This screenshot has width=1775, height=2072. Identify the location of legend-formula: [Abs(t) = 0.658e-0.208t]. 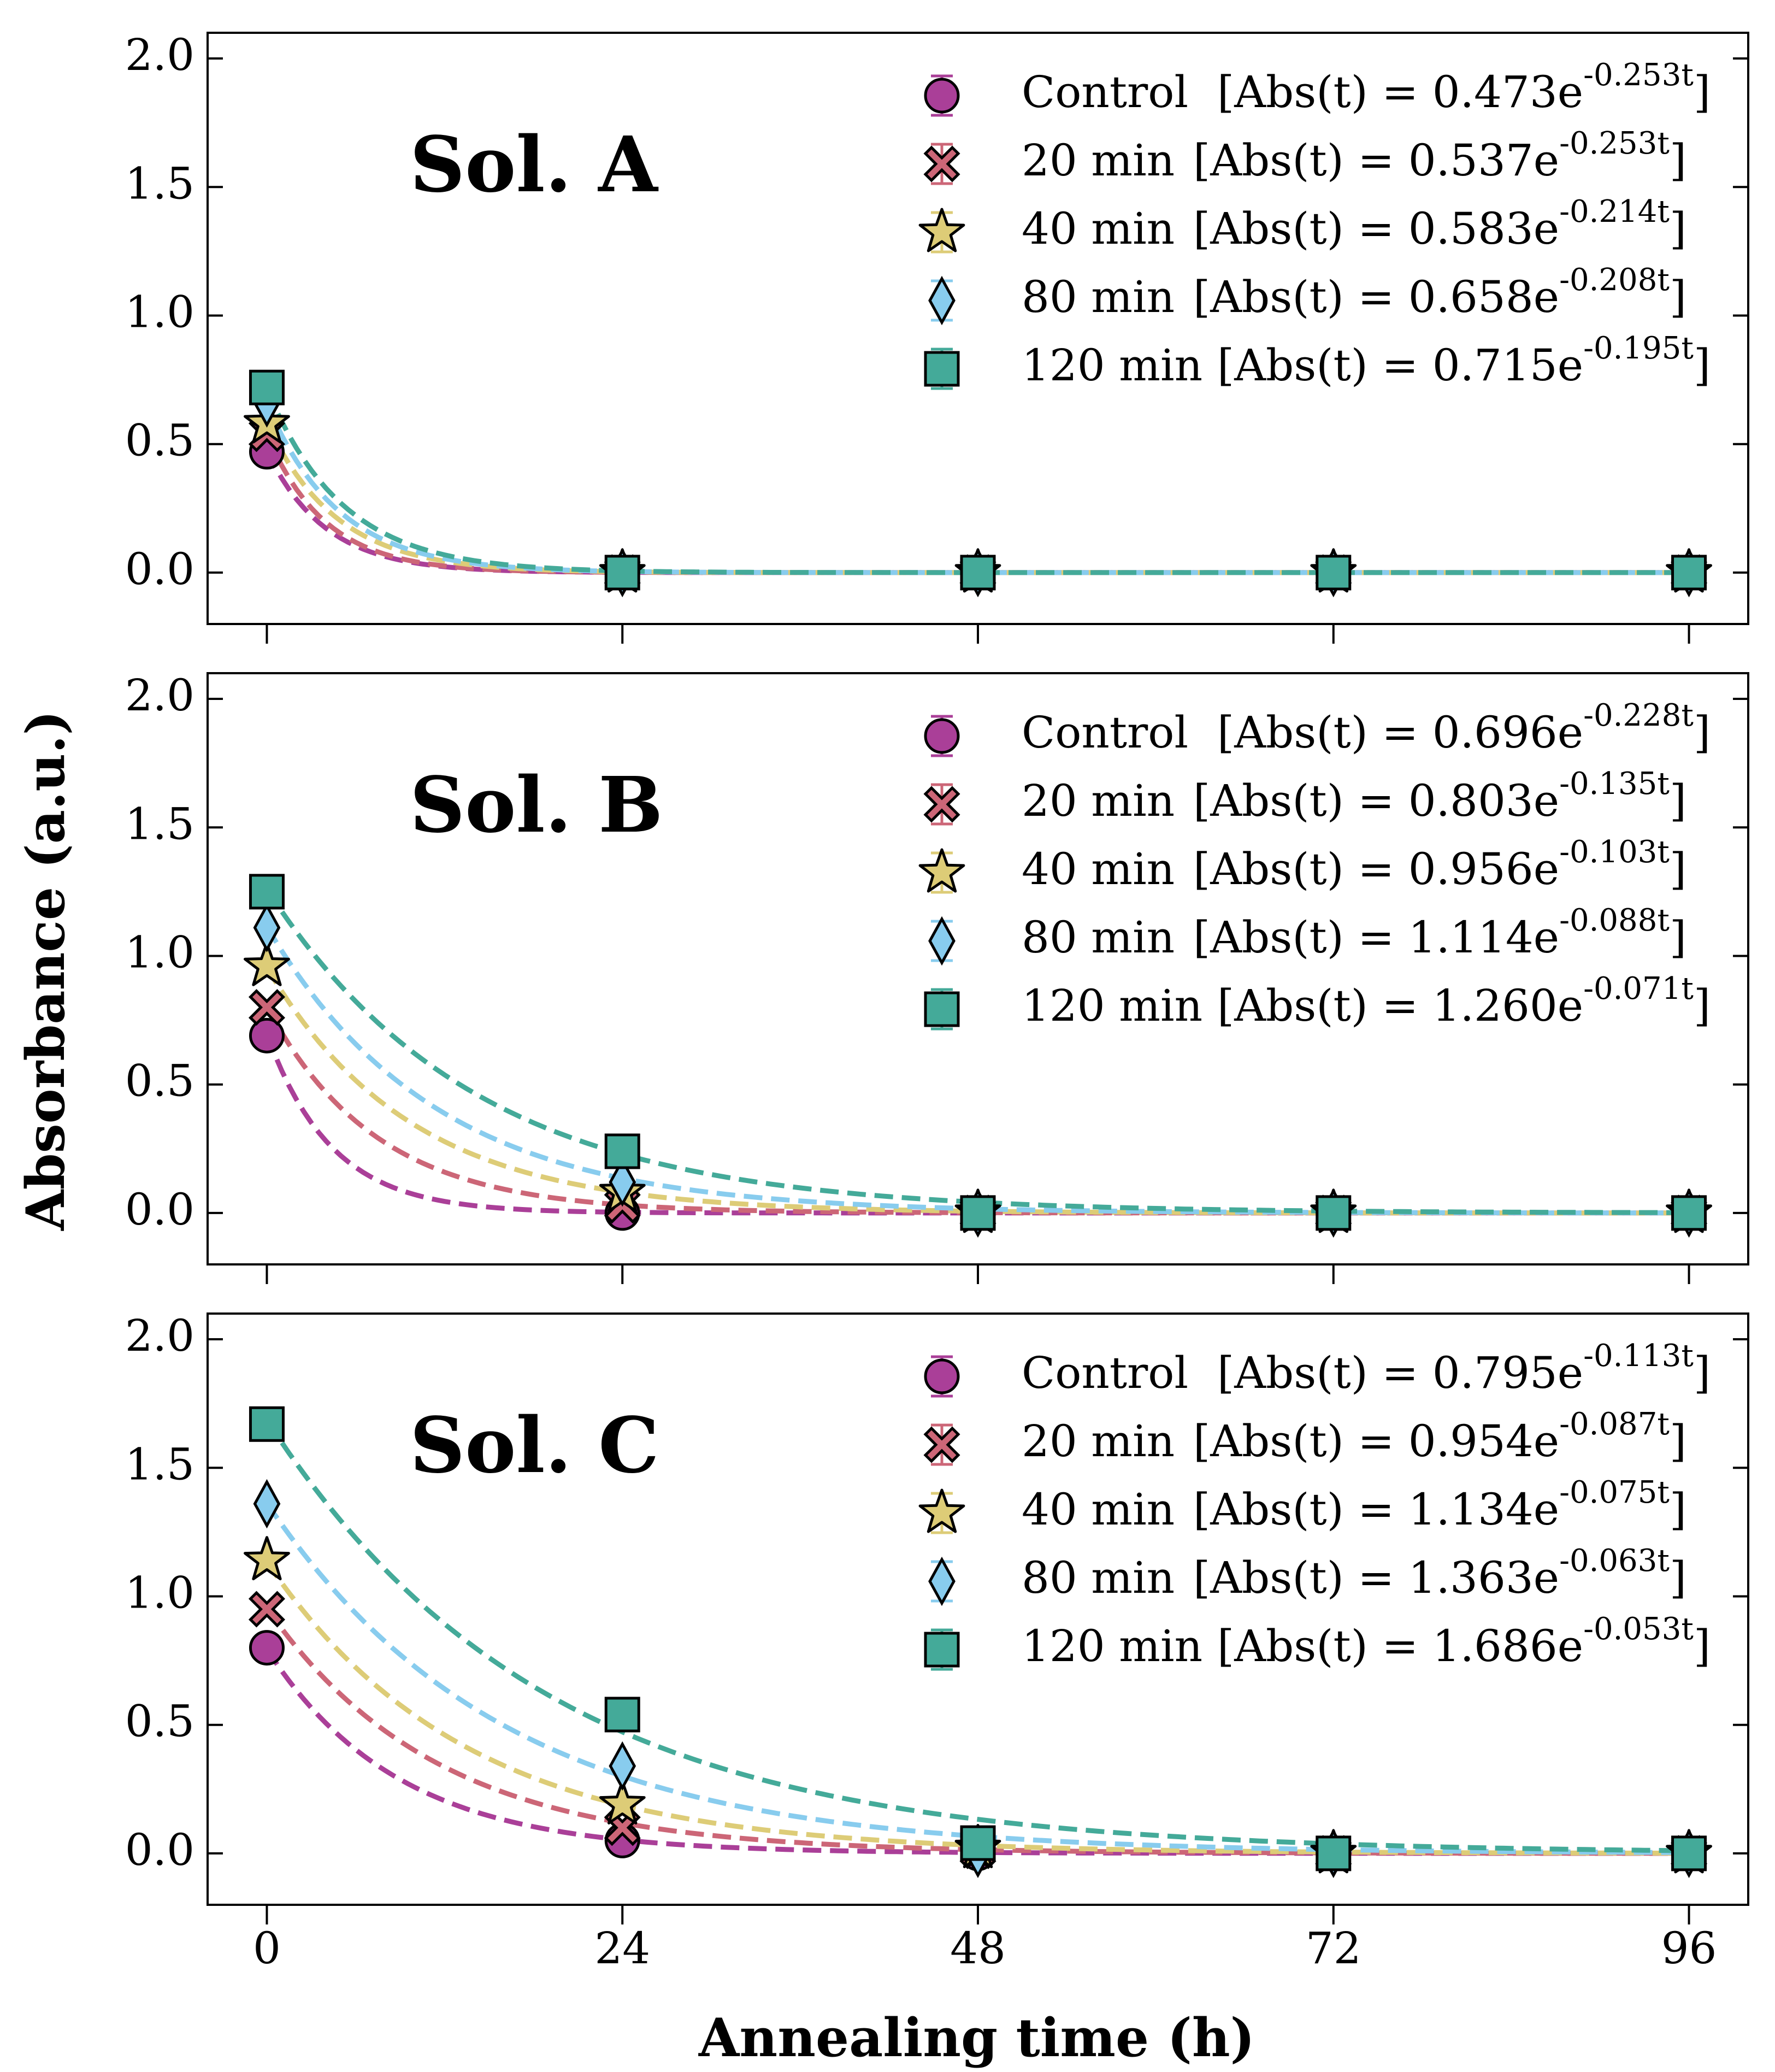
(1439, 292).